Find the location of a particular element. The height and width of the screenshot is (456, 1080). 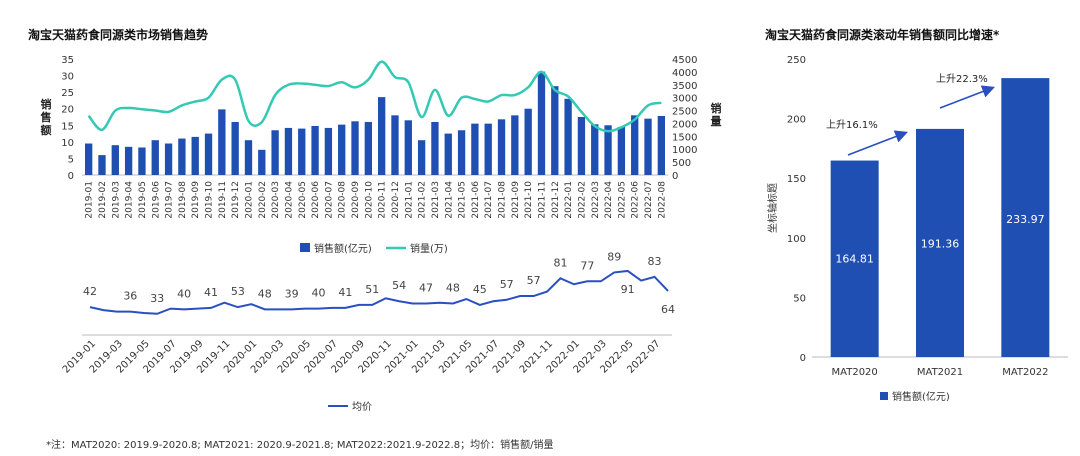

x-tick-label: 2021-02 is located at coordinates (423, 200).